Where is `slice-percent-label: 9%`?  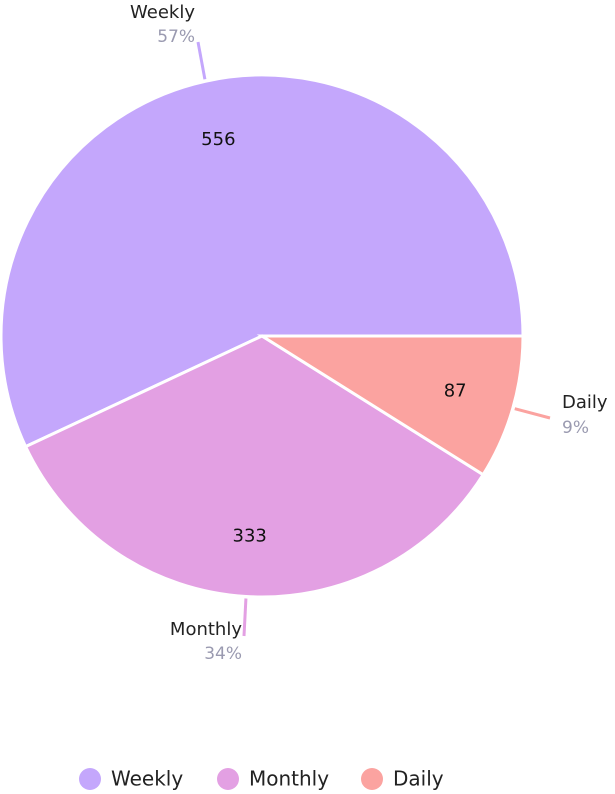
slice-percent-label: 9% is located at coordinates (575, 428).